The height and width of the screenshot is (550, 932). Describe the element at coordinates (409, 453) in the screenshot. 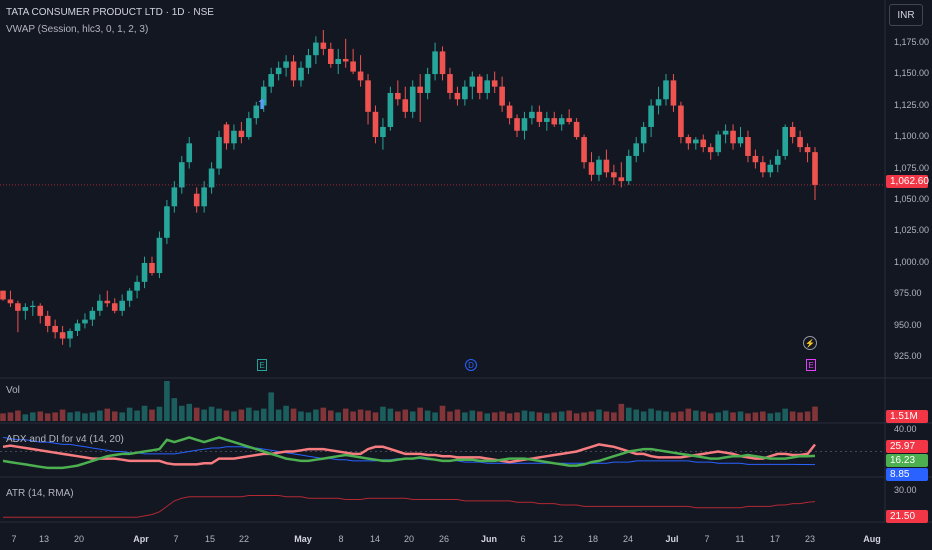

I see `di-plus-line` at that location.